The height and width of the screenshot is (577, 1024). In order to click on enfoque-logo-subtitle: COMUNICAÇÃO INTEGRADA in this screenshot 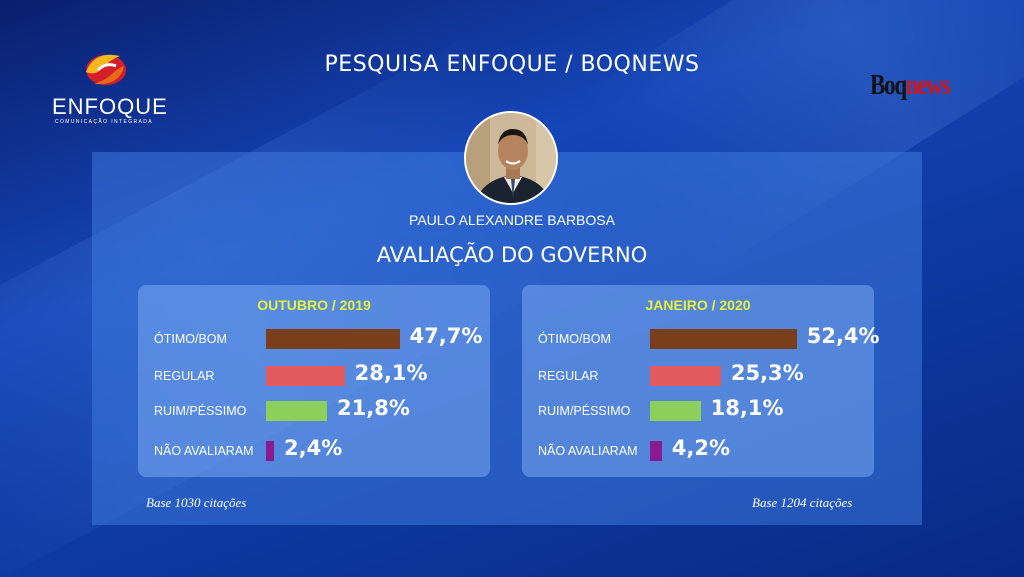, I will do `click(103, 122)`.